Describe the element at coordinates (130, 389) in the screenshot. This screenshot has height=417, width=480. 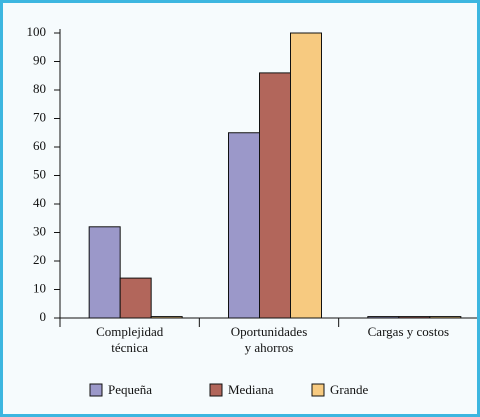
I see `legend-label: Pequeña` at that location.